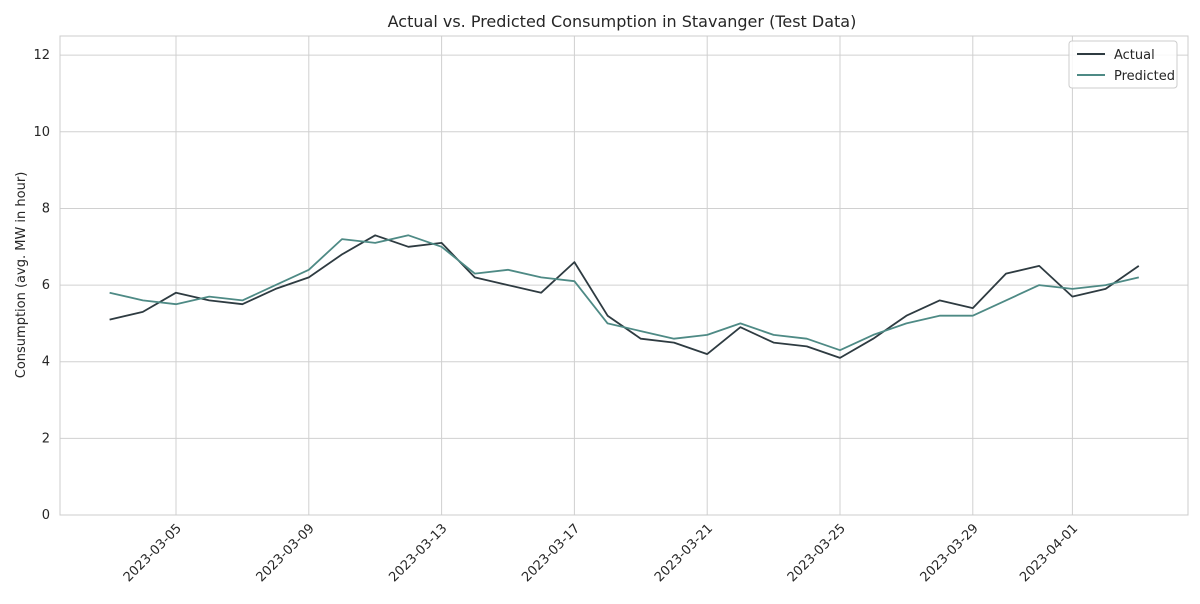 Image resolution: width=1200 pixels, height=604 pixels. I want to click on x-tick-label: 2023-03-29, so click(950, 553).